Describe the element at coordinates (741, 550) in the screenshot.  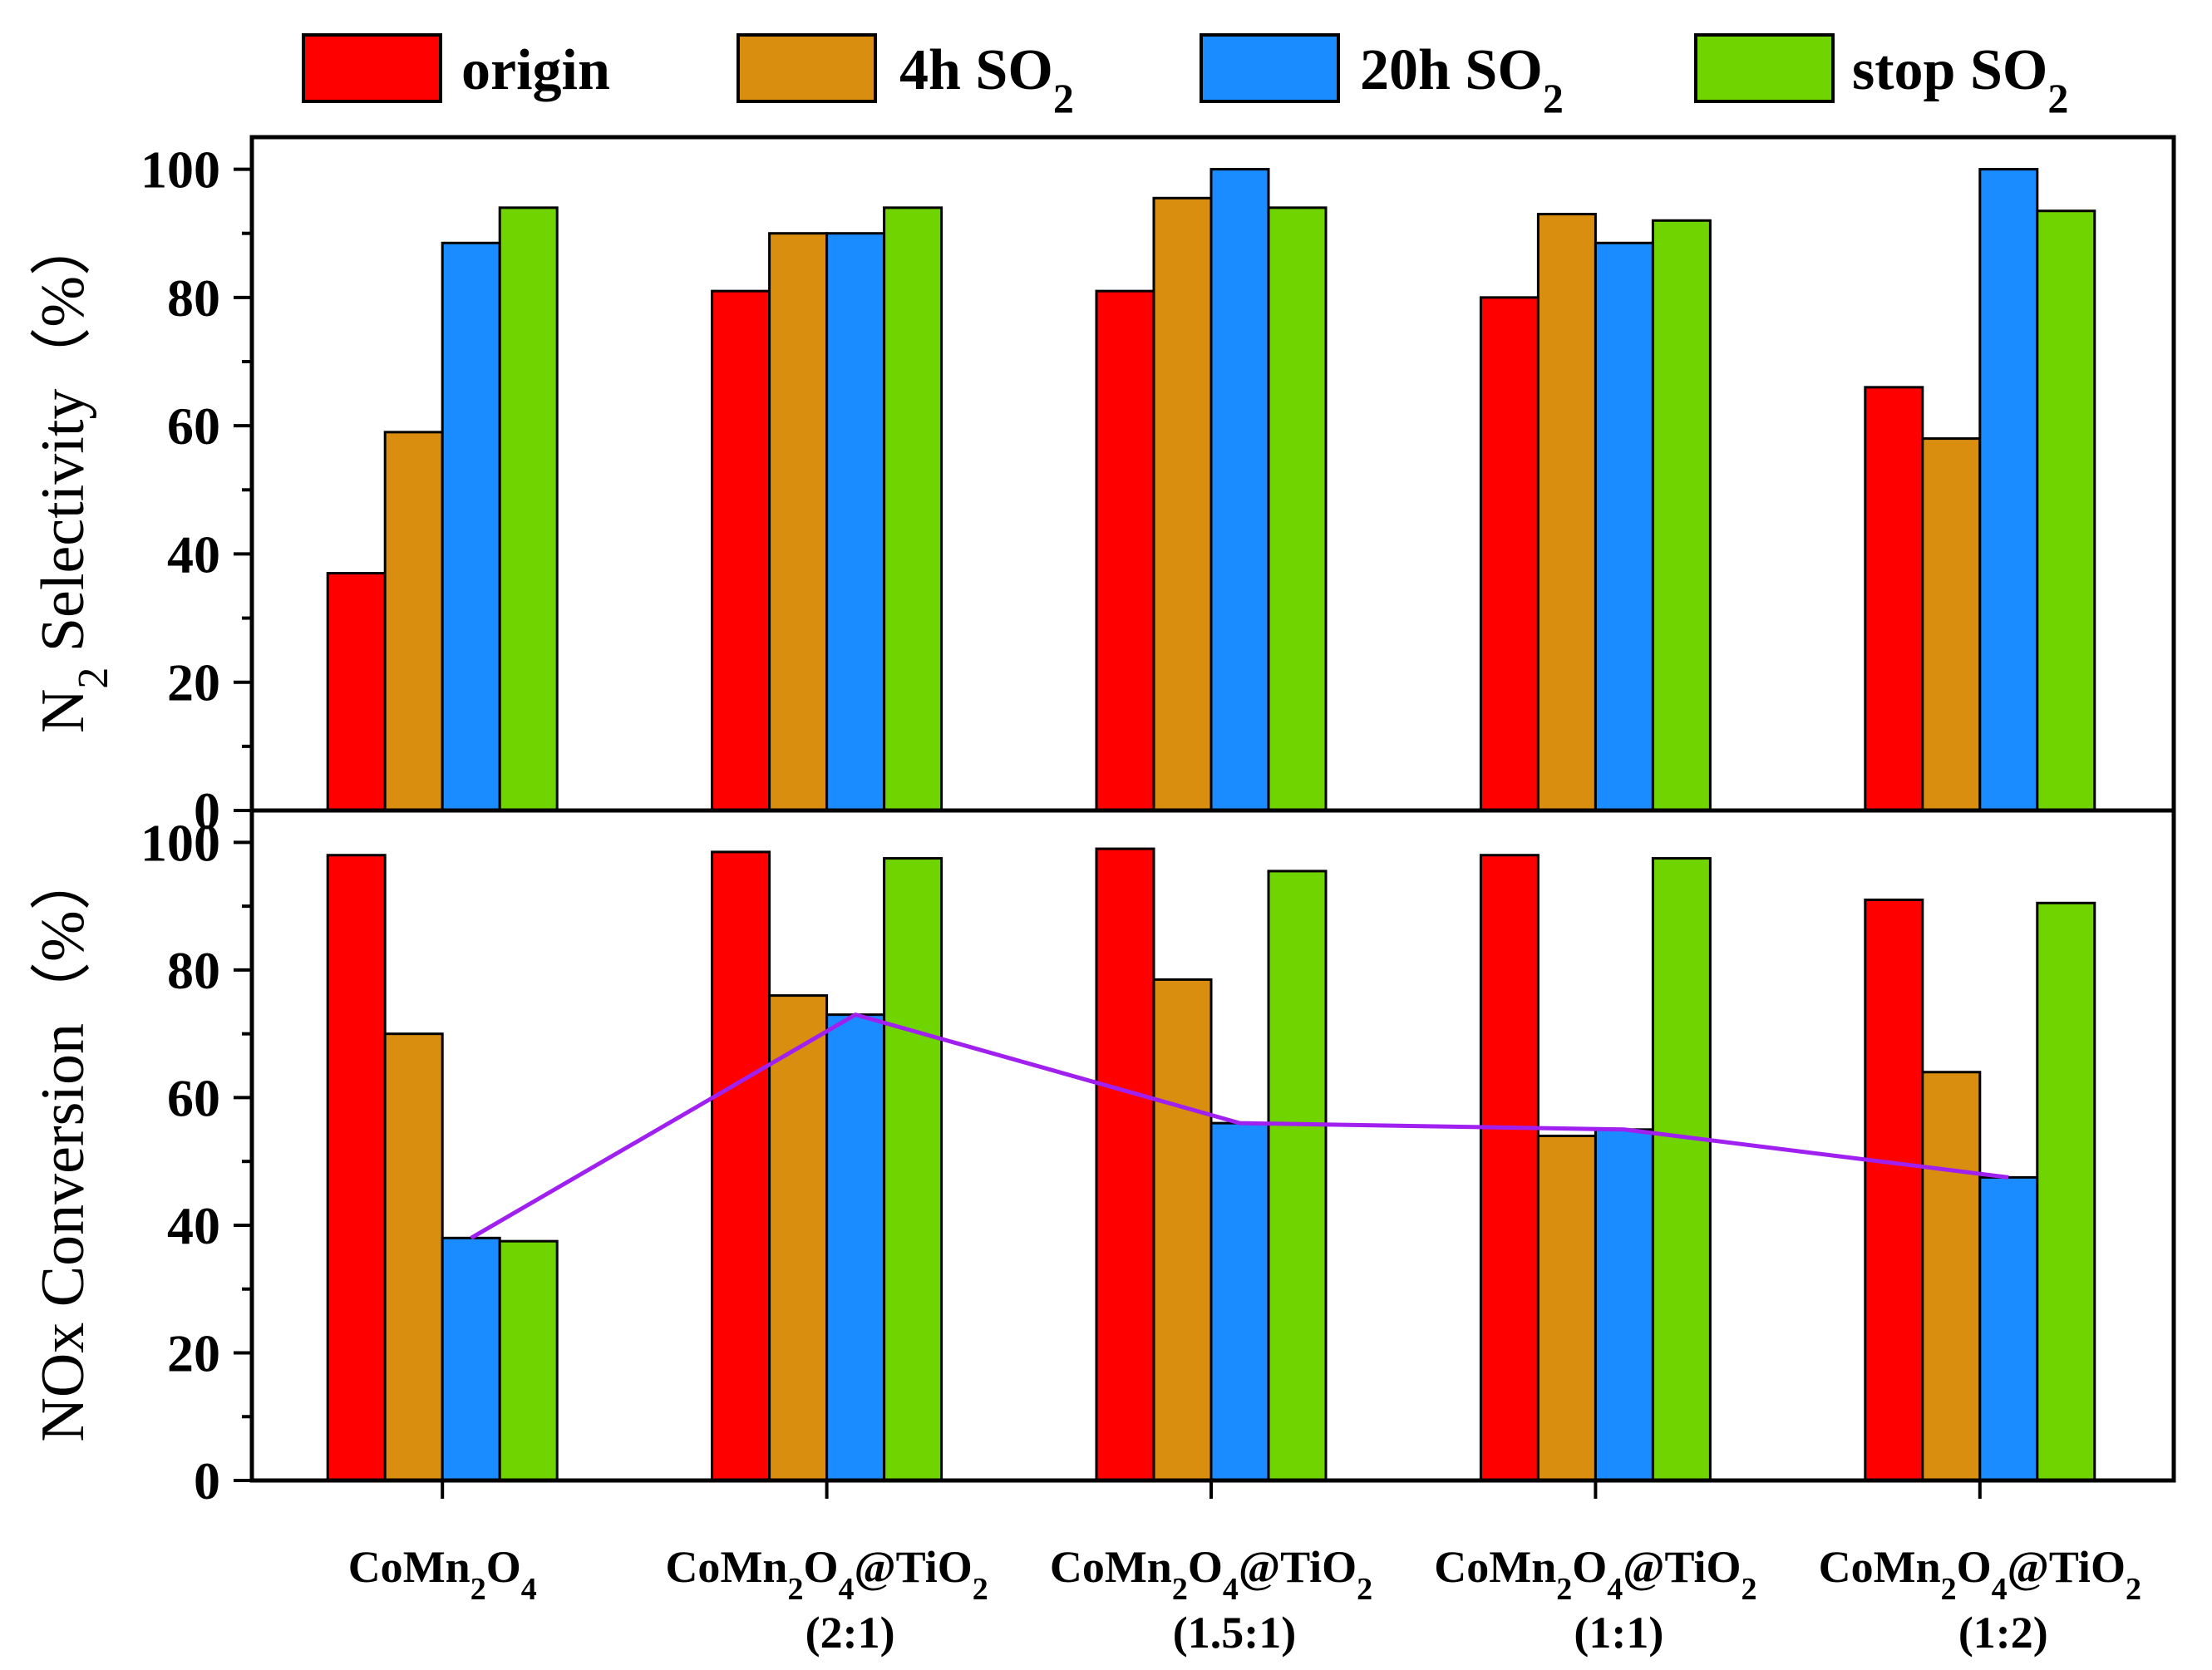
I see `bar-n2-selectivity-s0-c1` at that location.